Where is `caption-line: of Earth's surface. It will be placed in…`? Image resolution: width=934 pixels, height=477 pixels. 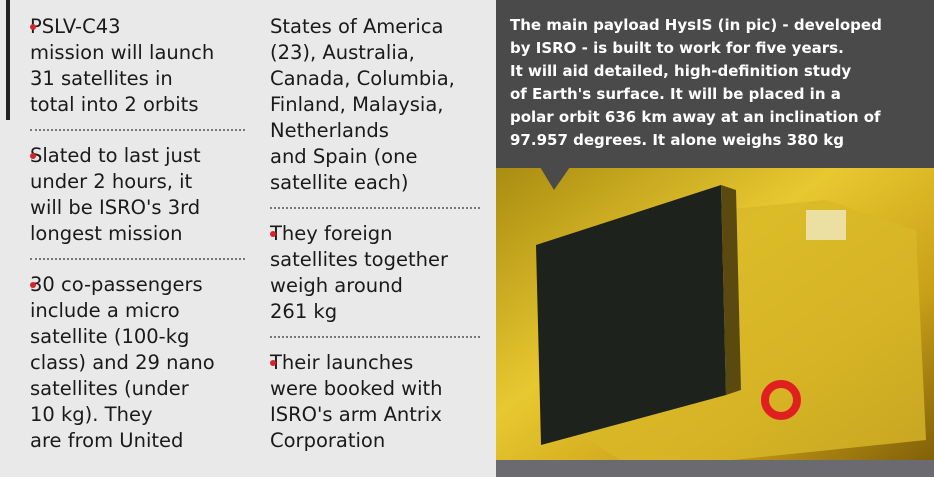 caption-line: of Earth's surface. It will be placed in… is located at coordinates (675, 94).